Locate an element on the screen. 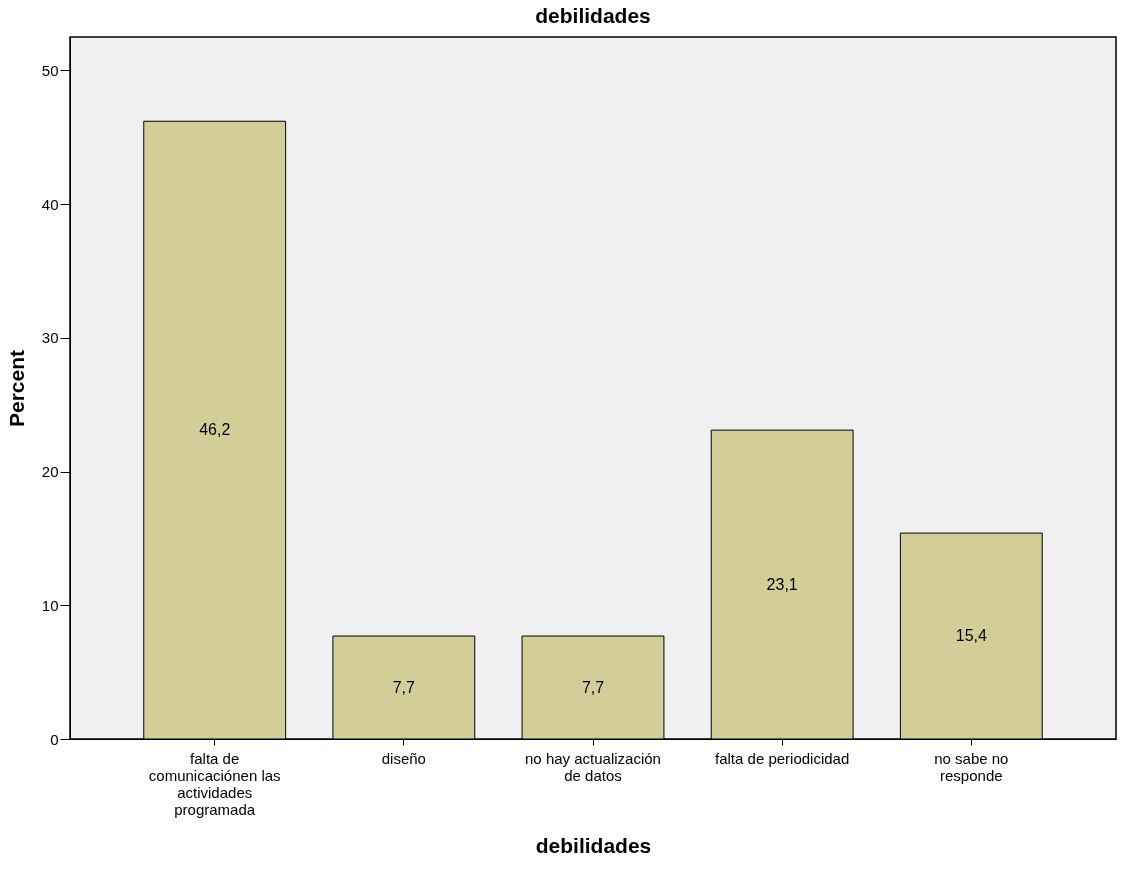 The height and width of the screenshot is (893, 1141). y-tick-label: 50 is located at coordinates (50, 70).